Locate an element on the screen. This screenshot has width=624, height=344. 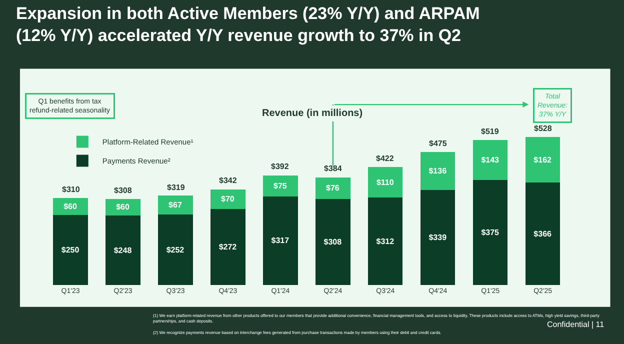
data-label: $248 is located at coordinates (123, 250).